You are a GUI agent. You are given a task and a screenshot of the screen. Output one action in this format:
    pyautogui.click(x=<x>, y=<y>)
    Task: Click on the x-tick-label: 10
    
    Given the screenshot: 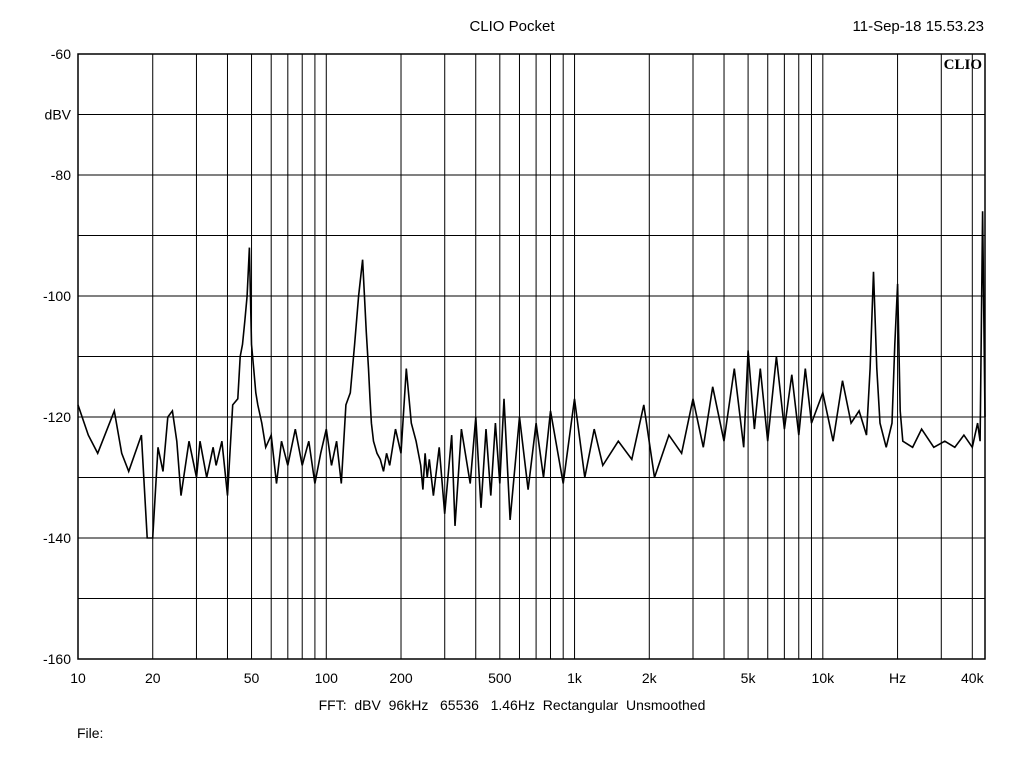 What is the action you would take?
    pyautogui.click(x=78, y=678)
    